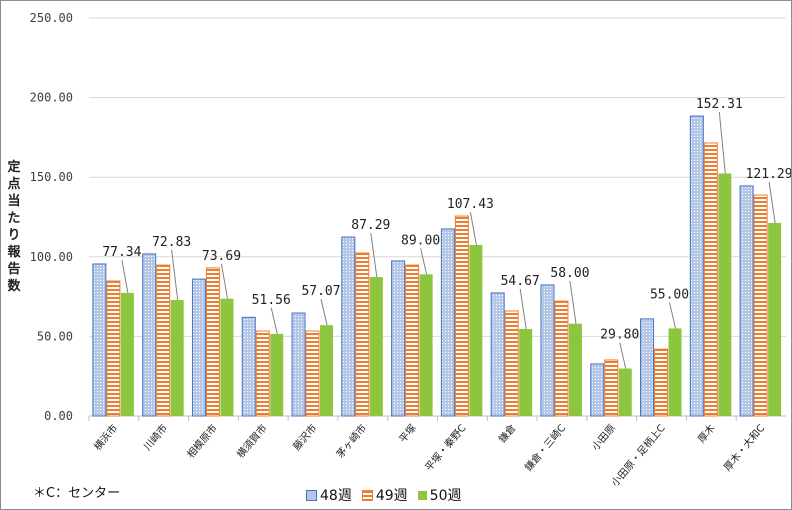  I want to click on bar-50週-横須賀市, so click(277, 374).